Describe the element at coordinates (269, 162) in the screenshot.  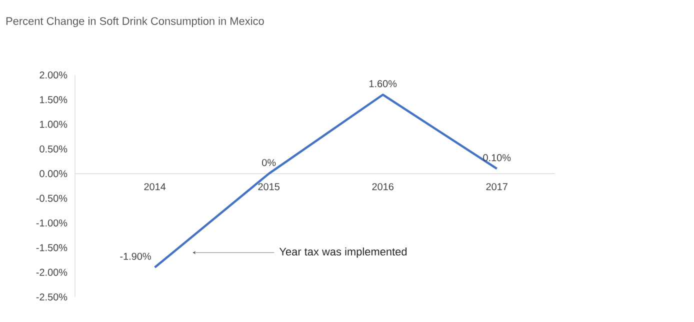
I see `data-label: 0%` at that location.